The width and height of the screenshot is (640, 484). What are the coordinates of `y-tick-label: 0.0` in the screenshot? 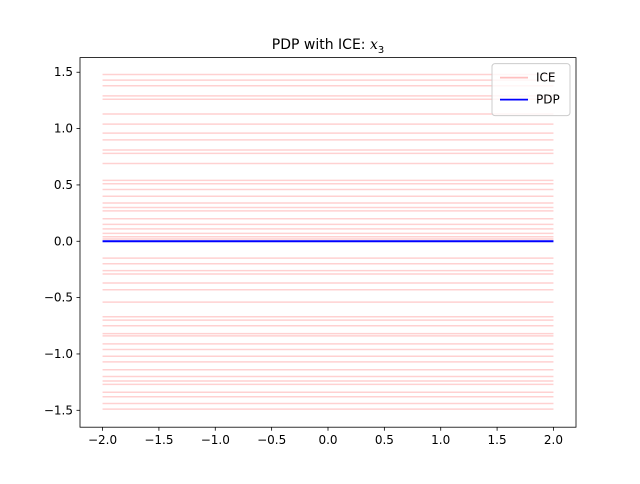 It's located at (63, 241).